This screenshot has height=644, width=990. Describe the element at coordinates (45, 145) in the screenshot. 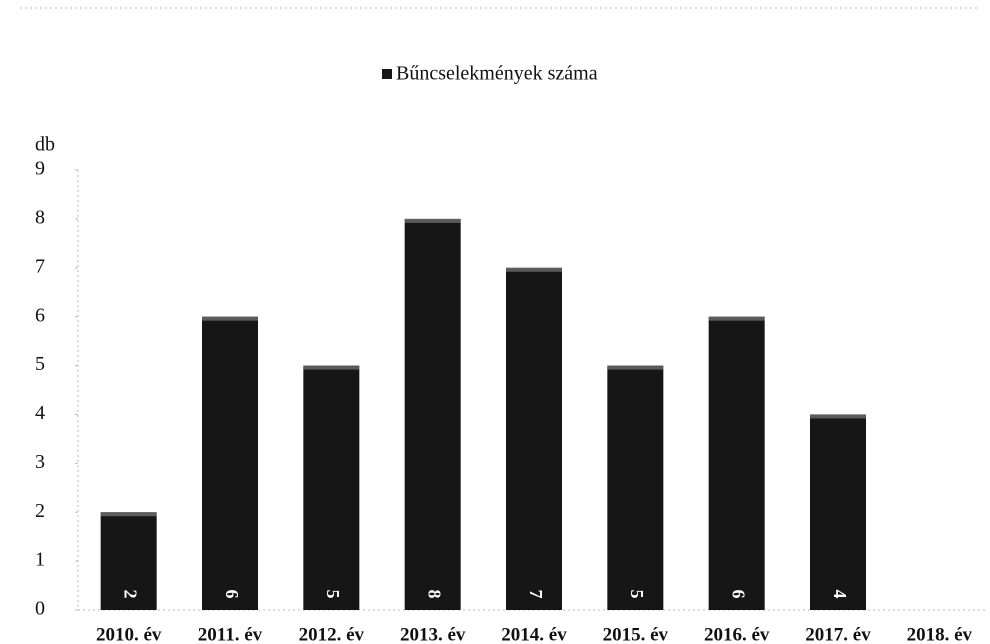

I see `y-axis-label: db` at that location.